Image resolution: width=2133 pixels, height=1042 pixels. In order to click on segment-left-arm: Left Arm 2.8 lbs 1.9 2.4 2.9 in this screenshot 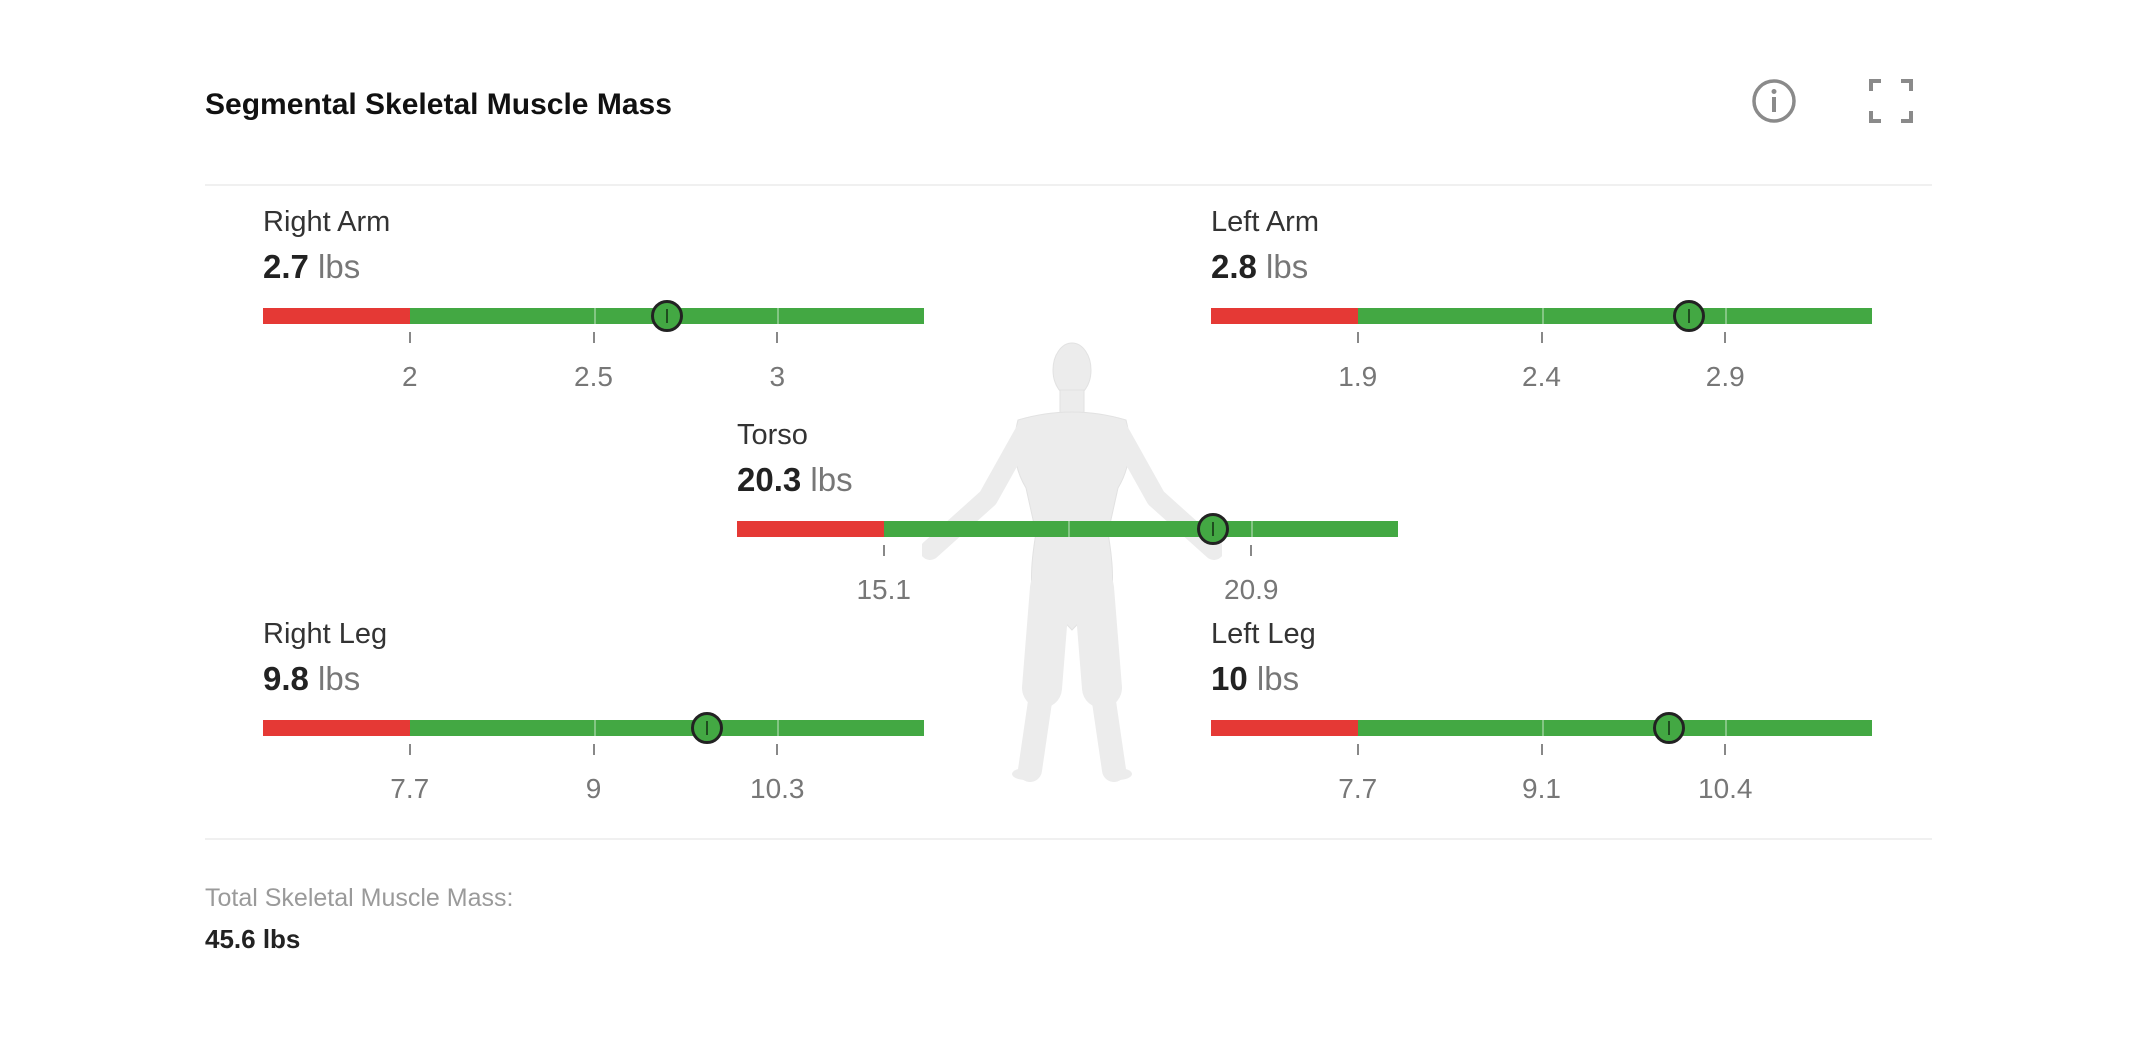, I will do `click(1541, 306)`.